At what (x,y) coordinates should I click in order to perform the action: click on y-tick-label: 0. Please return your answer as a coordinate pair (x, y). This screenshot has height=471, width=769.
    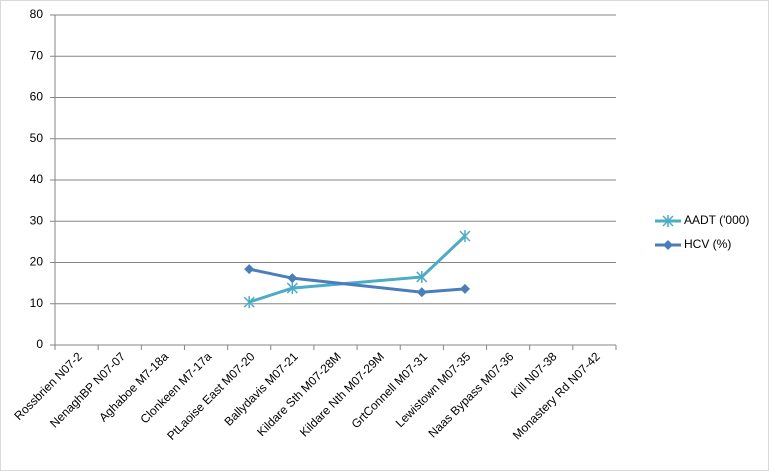
    Looking at the image, I should click on (39, 344).